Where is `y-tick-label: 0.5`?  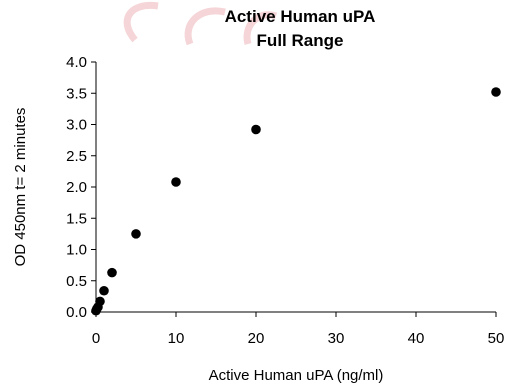 y-tick-label: 0.5 is located at coordinates (76, 281).